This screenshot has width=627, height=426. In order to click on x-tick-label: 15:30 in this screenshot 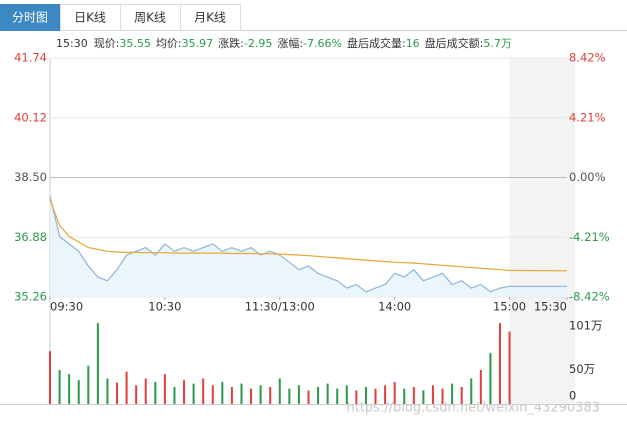, I will do `click(550, 307)`.